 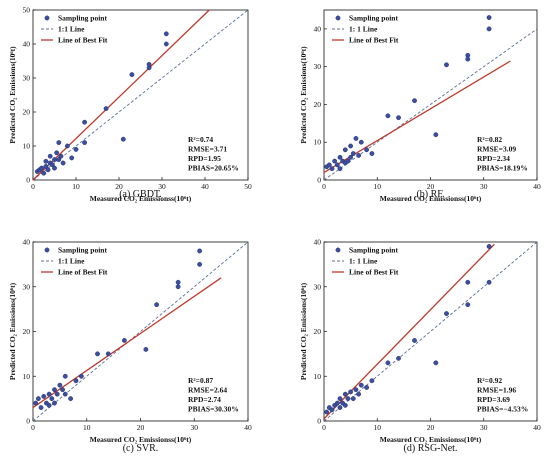 I want to click on stat-line: R²=0.74, so click(x=200, y=139).